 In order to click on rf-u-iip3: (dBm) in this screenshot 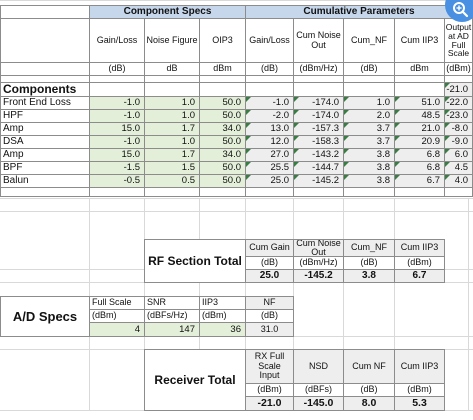, I will do `click(419, 263)`.